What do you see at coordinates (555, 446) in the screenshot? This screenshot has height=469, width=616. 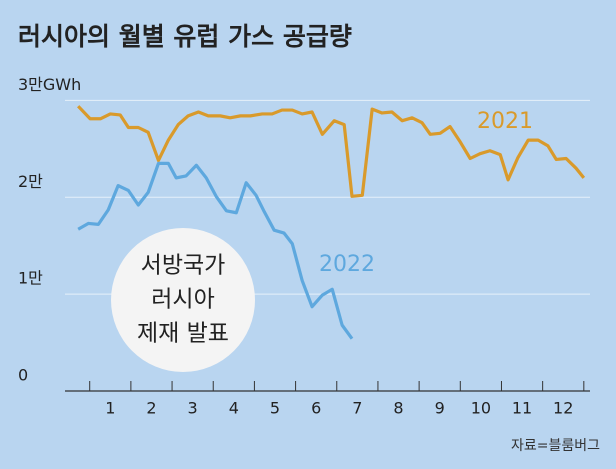 I see `source: 자료=블룸버그` at bounding box center [555, 446].